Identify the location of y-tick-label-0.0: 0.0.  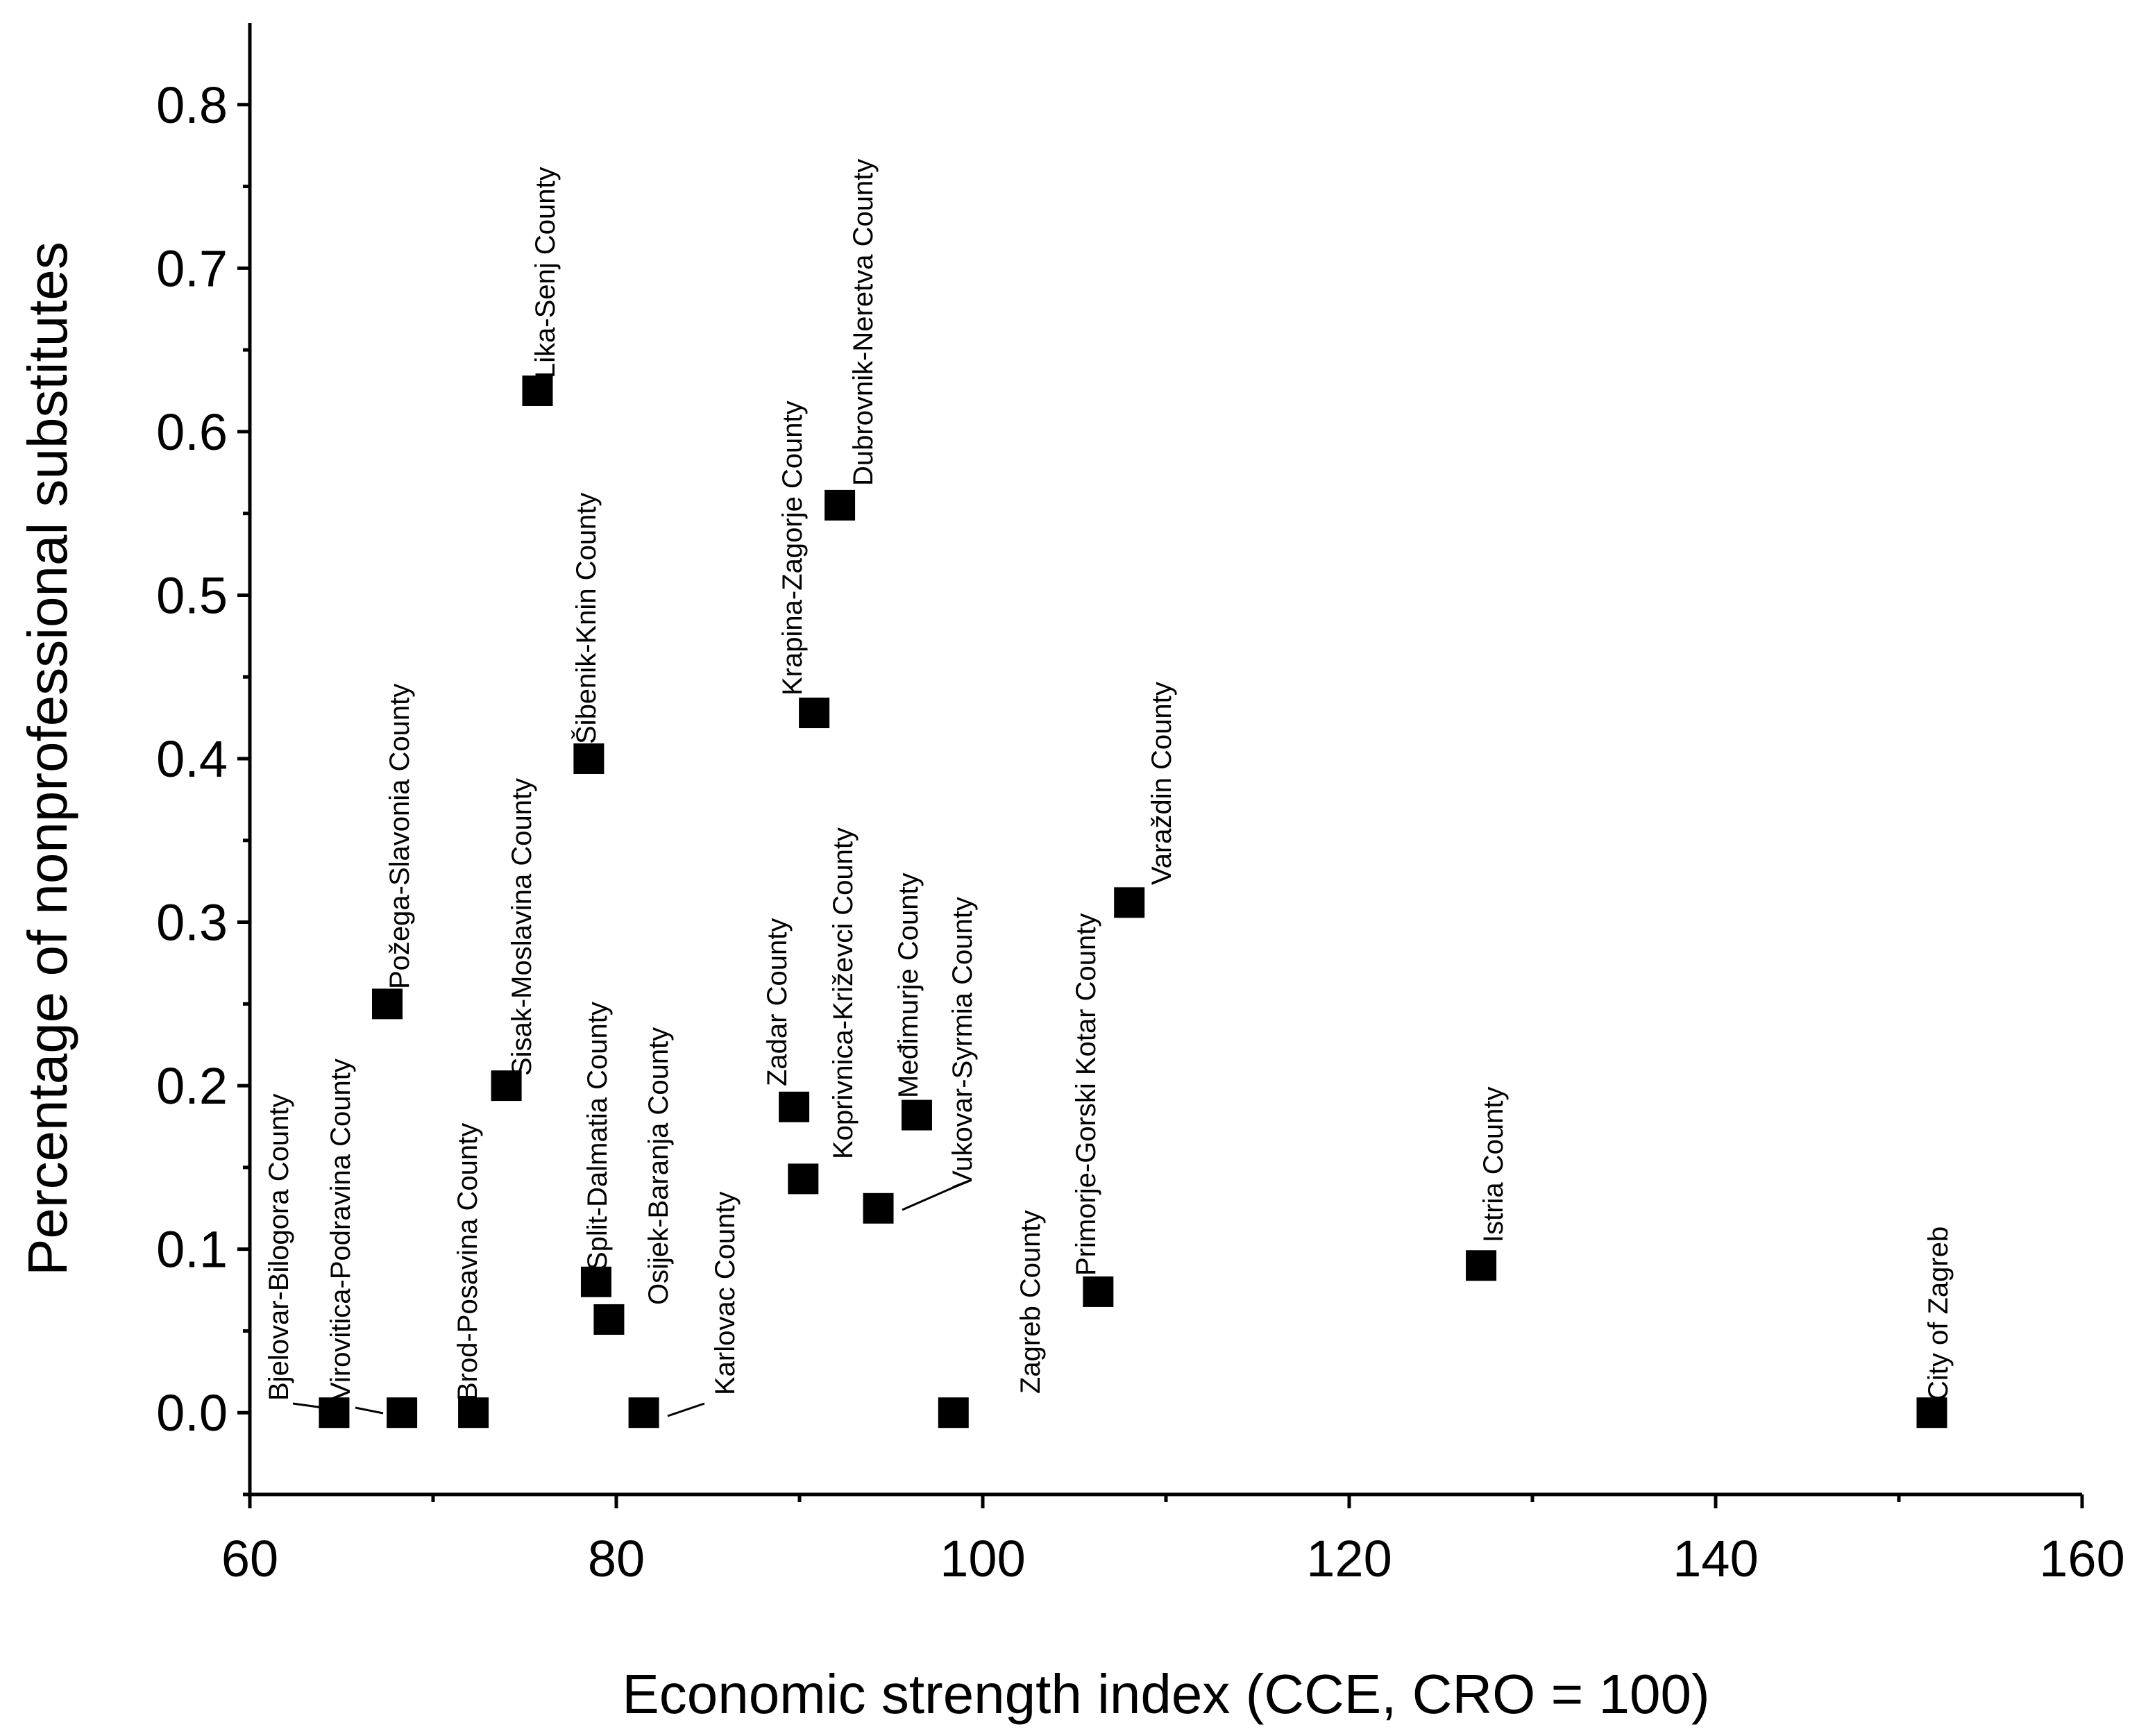
(192, 1413).